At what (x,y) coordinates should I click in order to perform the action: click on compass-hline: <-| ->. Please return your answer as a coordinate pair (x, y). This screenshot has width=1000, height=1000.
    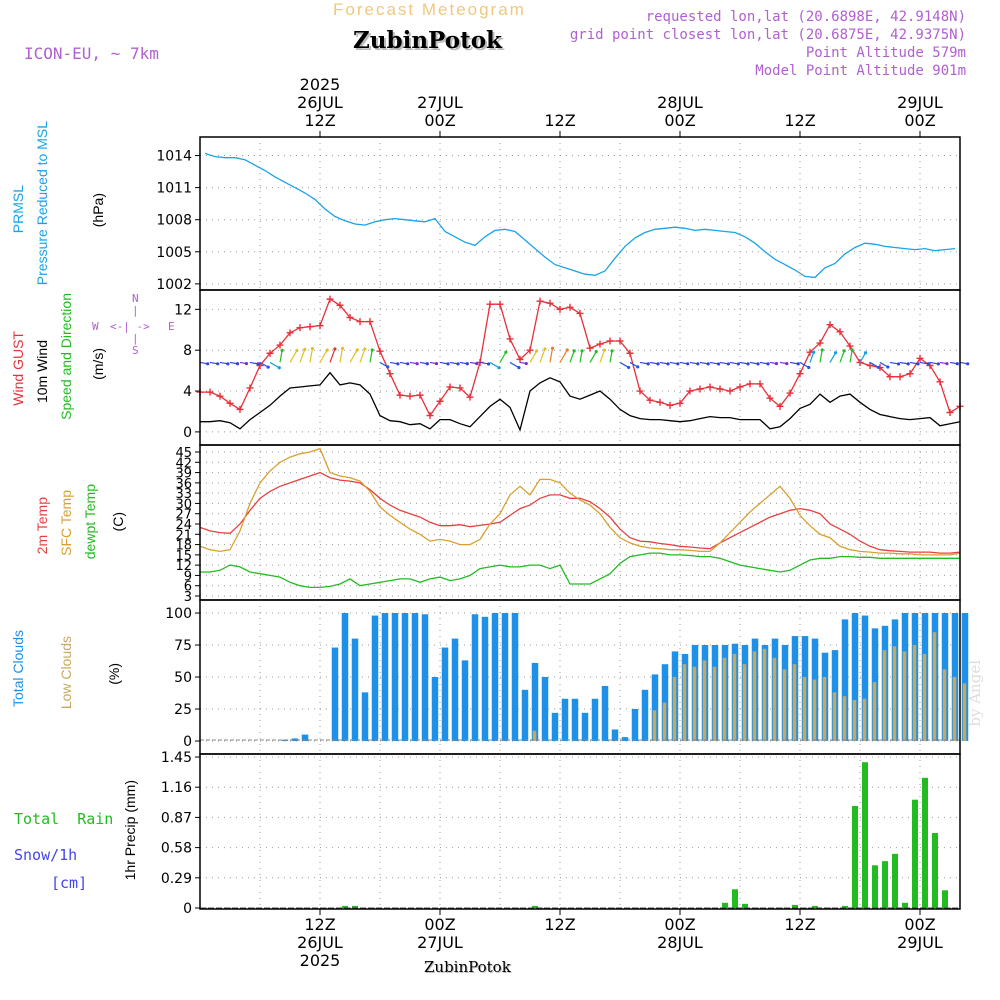
    Looking at the image, I should click on (130, 326).